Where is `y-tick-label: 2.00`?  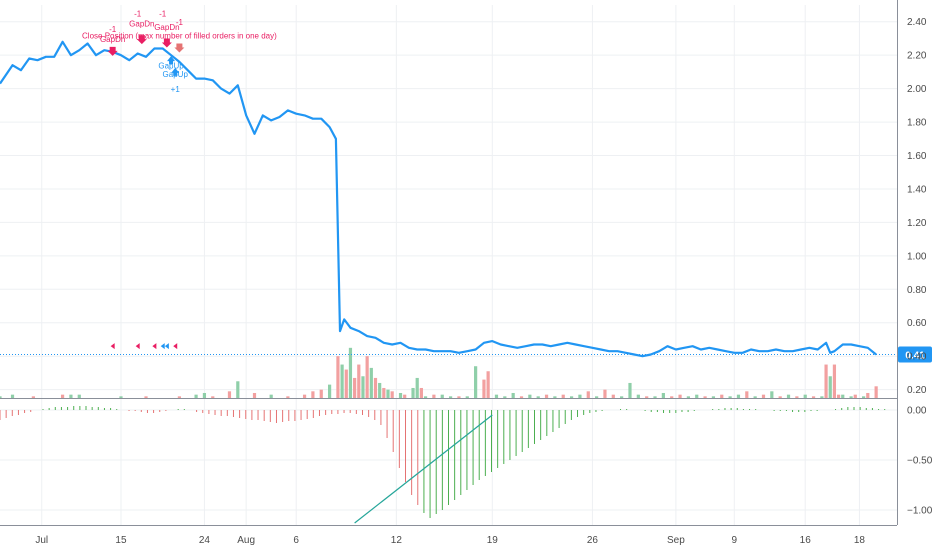 y-tick-label: 2.00 is located at coordinates (917, 89).